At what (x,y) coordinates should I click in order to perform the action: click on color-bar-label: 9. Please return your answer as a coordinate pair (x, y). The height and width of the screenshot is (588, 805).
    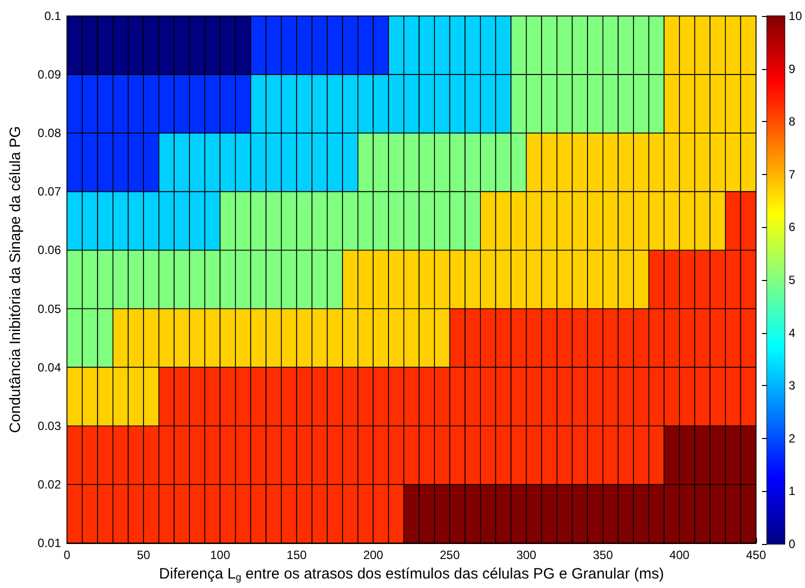
    Looking at the image, I should click on (792, 69).